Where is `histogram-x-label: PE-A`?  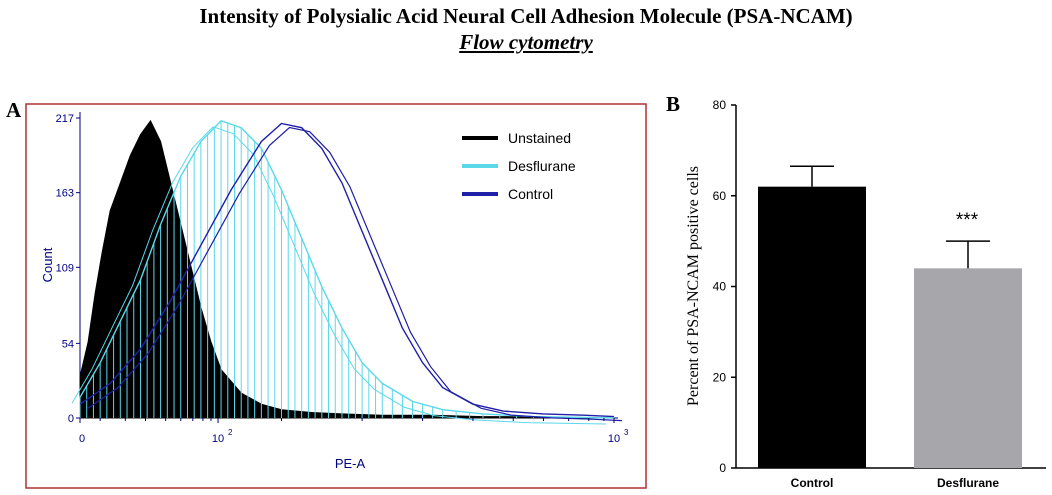 histogram-x-label: PE-A is located at coordinates (350, 463).